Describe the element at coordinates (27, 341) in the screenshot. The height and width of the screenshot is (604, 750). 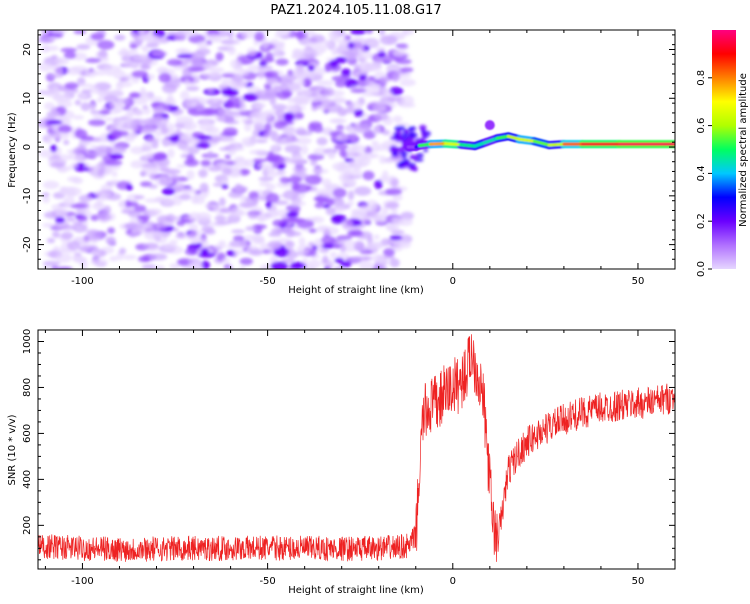
I see `y-tick-label: 1000` at that location.